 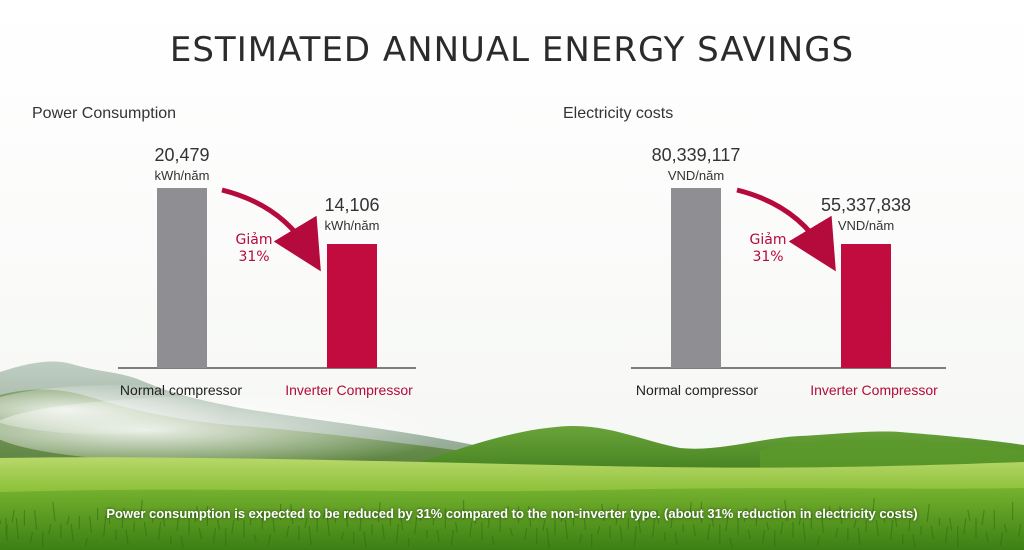 What do you see at coordinates (352, 205) in the screenshot?
I see `value-label-inverter-power: 14,106` at bounding box center [352, 205].